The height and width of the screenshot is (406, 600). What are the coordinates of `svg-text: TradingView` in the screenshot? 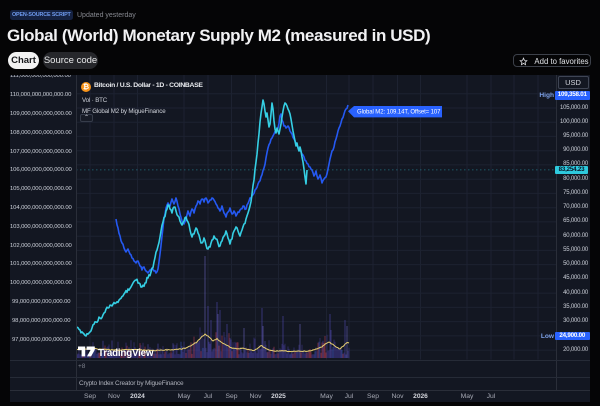 It's located at (126, 353).